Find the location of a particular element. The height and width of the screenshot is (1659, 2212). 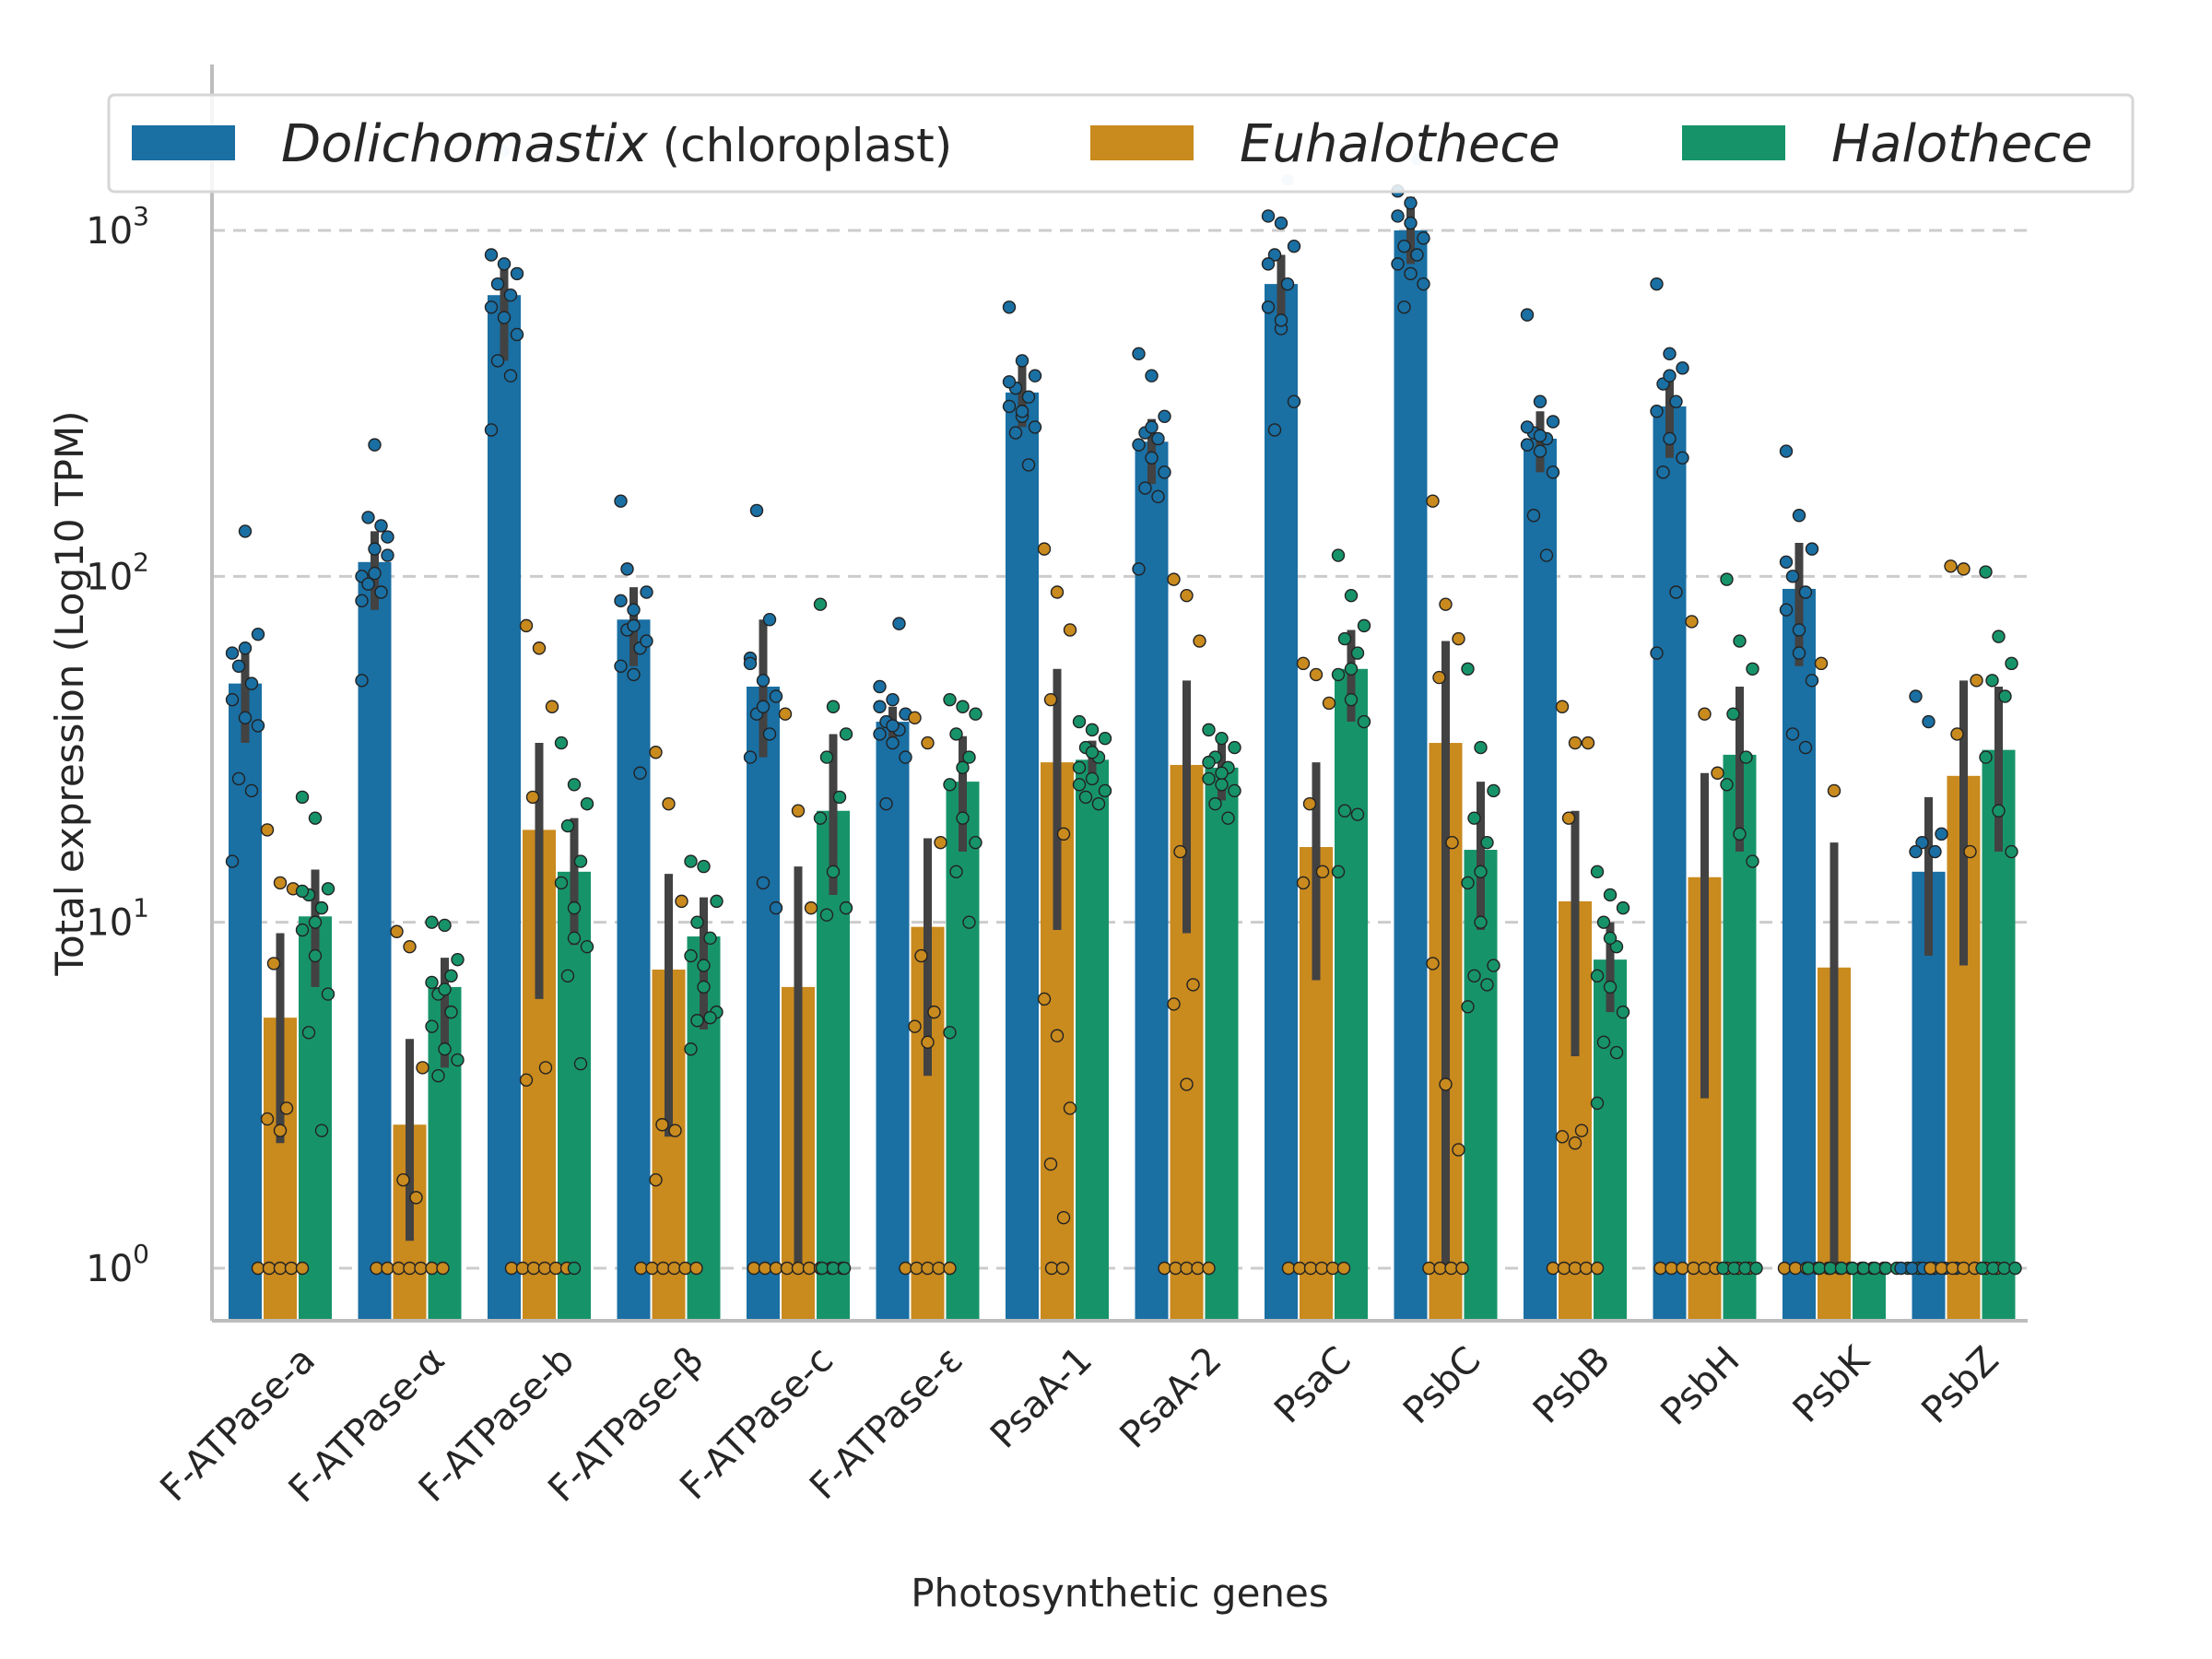

legend-swatch is located at coordinates (1142, 142).